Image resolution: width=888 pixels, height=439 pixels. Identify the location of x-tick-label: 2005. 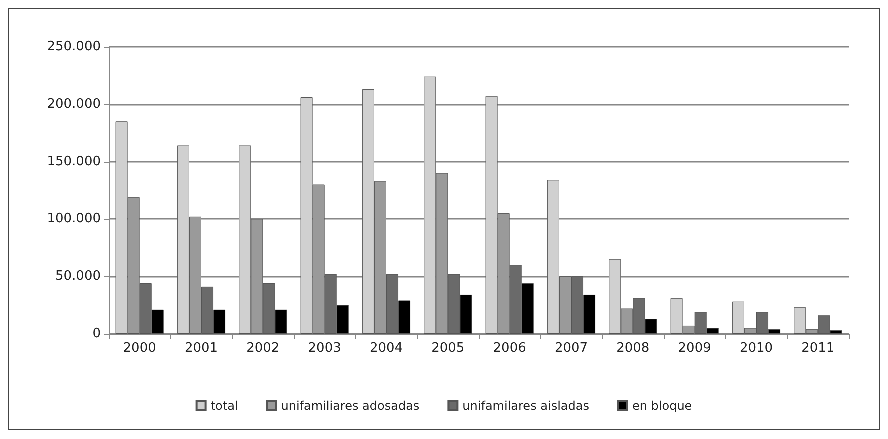
(448, 348).